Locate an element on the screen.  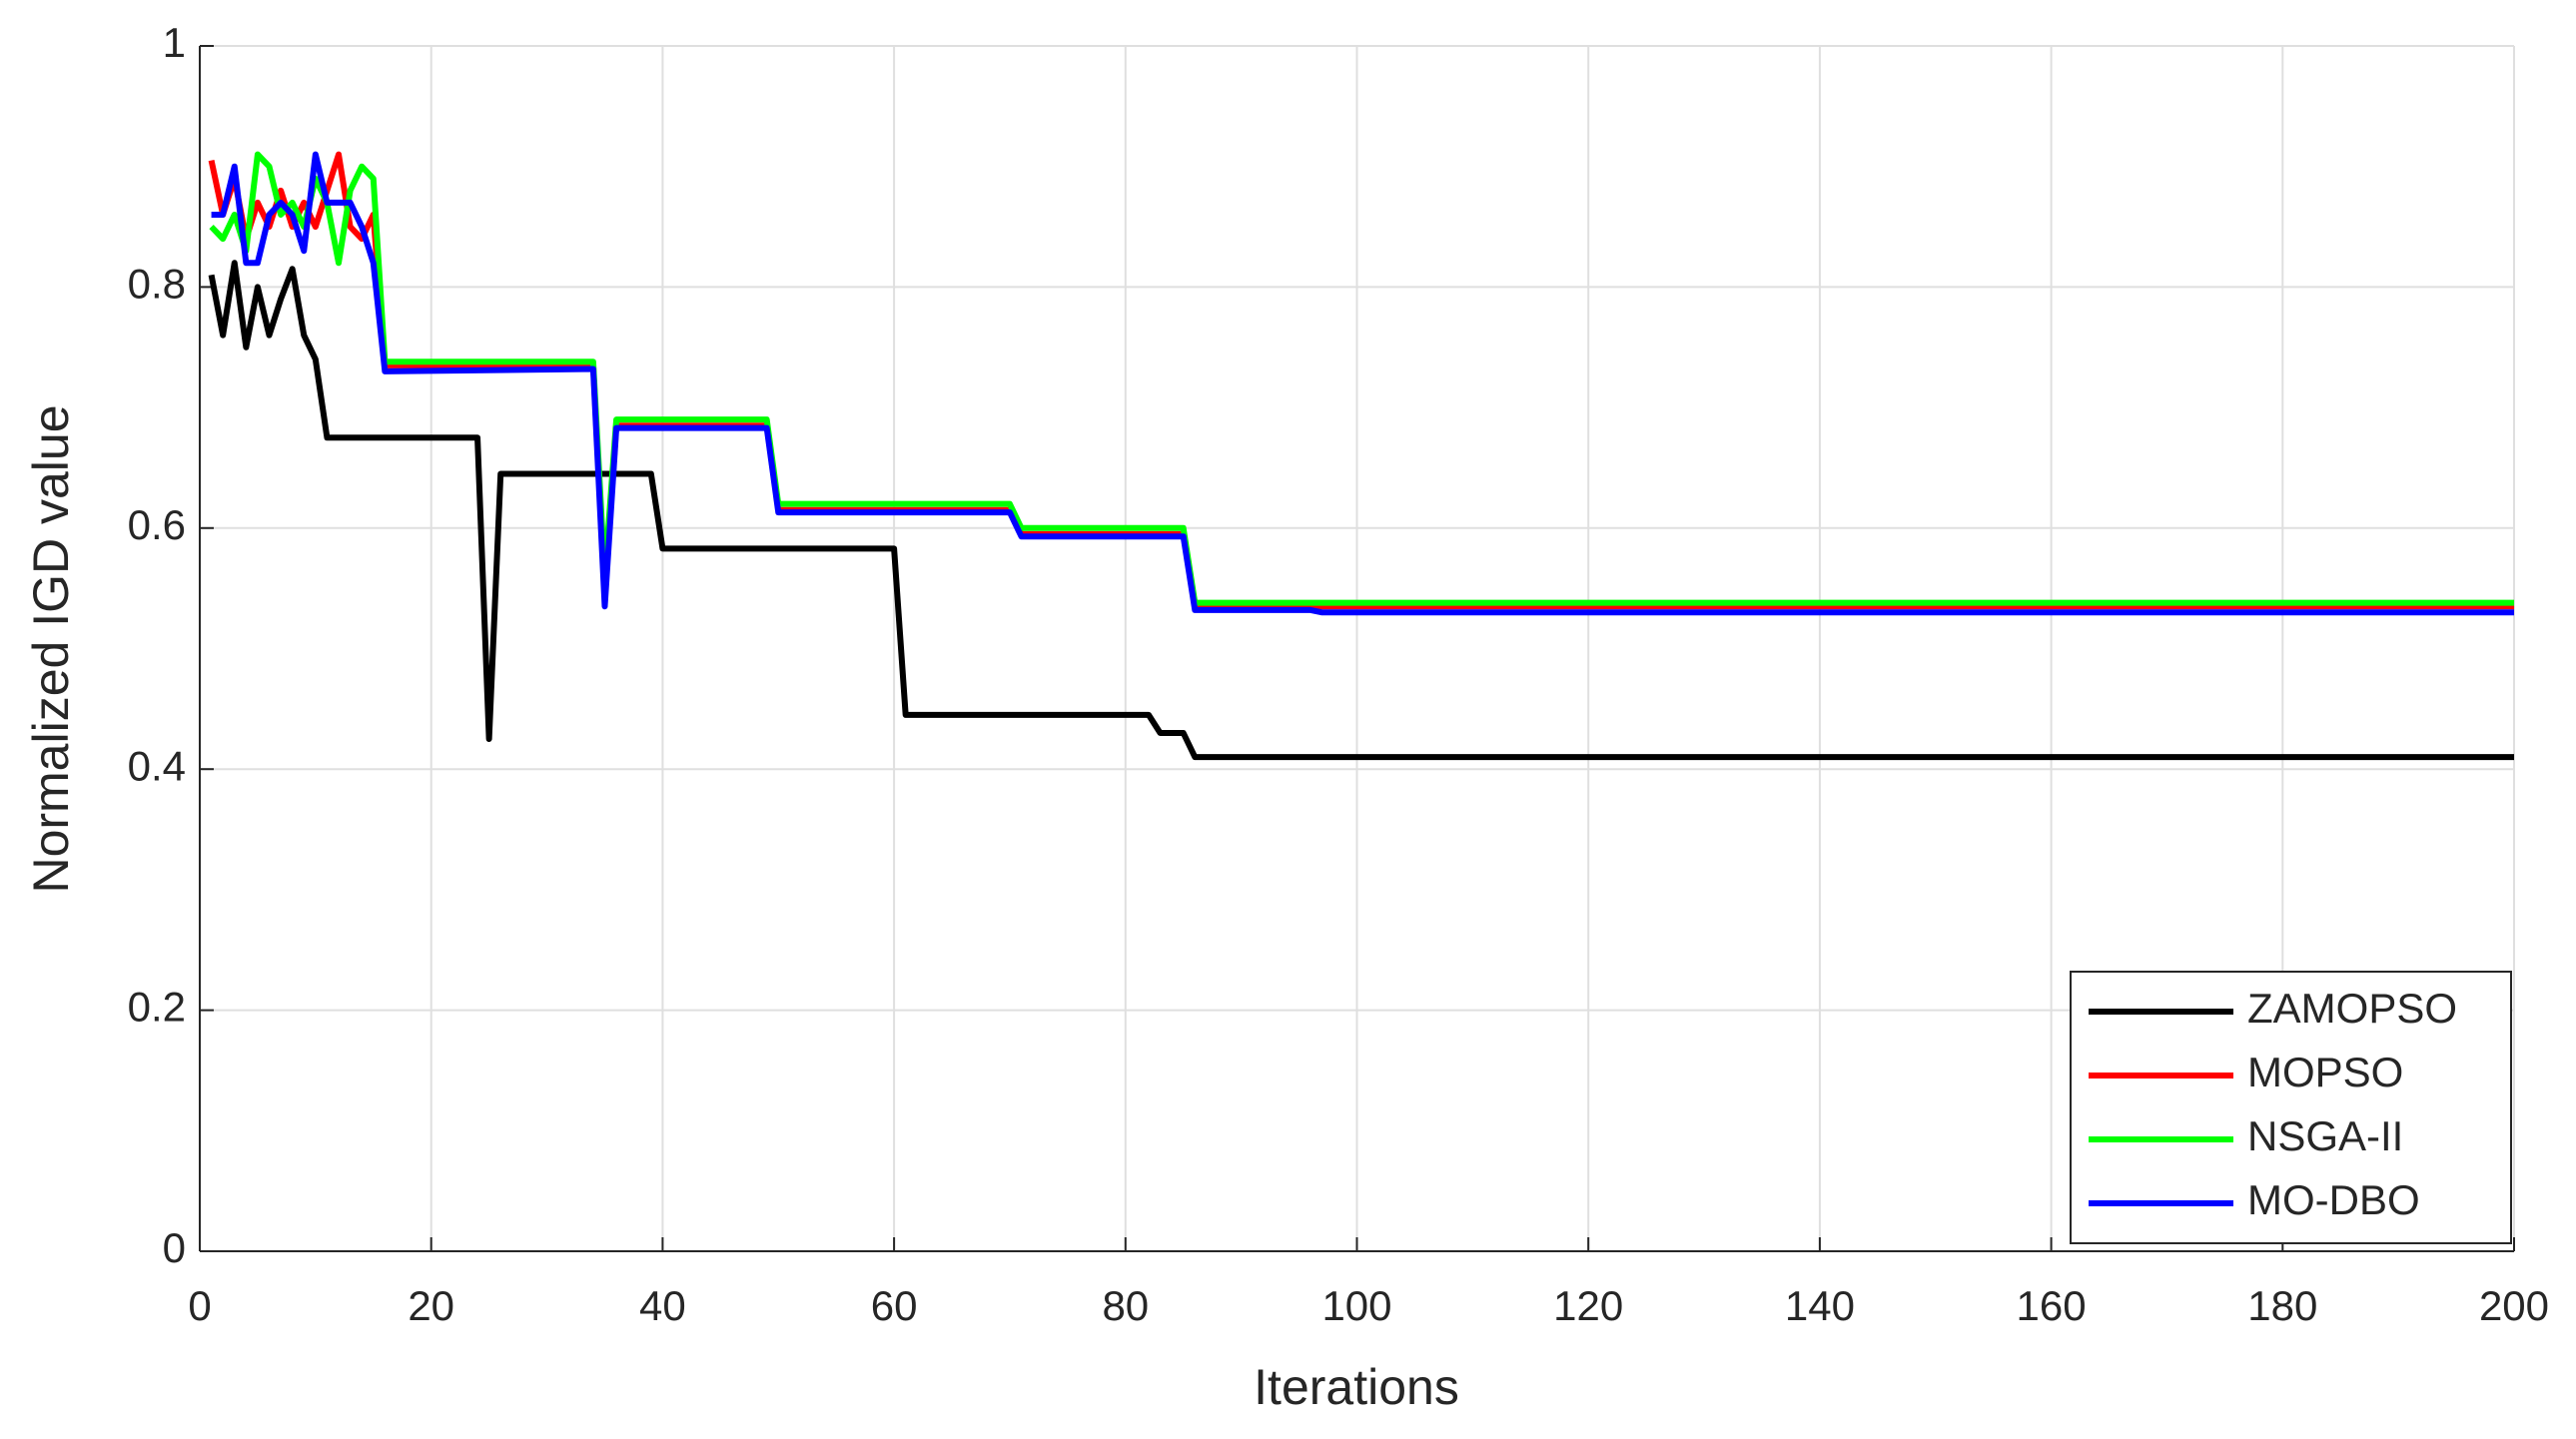
y-tick-label: 1 is located at coordinates (175, 42).